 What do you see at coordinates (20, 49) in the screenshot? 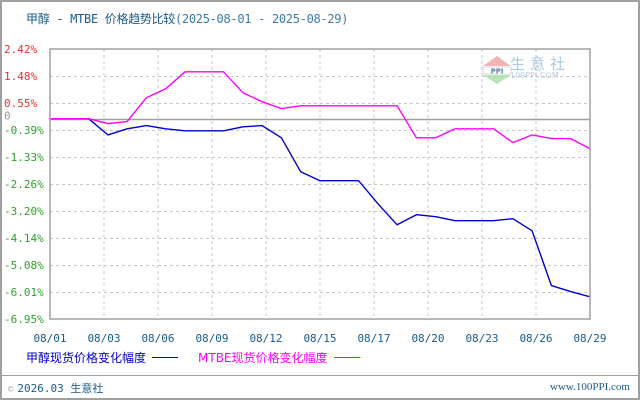
I see `y-tick-label: 2.42%` at bounding box center [20, 49].